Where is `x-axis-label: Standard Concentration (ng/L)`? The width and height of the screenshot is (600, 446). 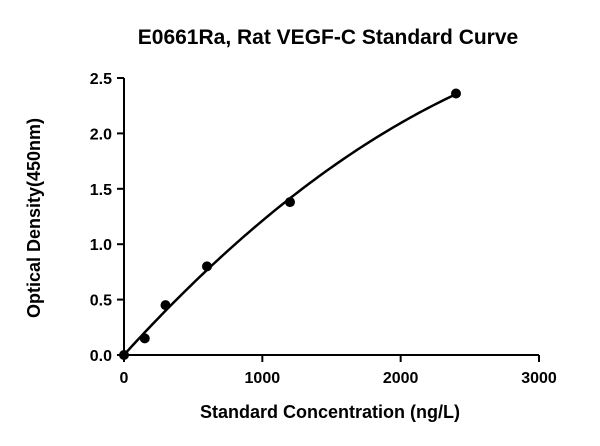 x-axis-label: Standard Concentration (ng/L) is located at coordinates (330, 412).